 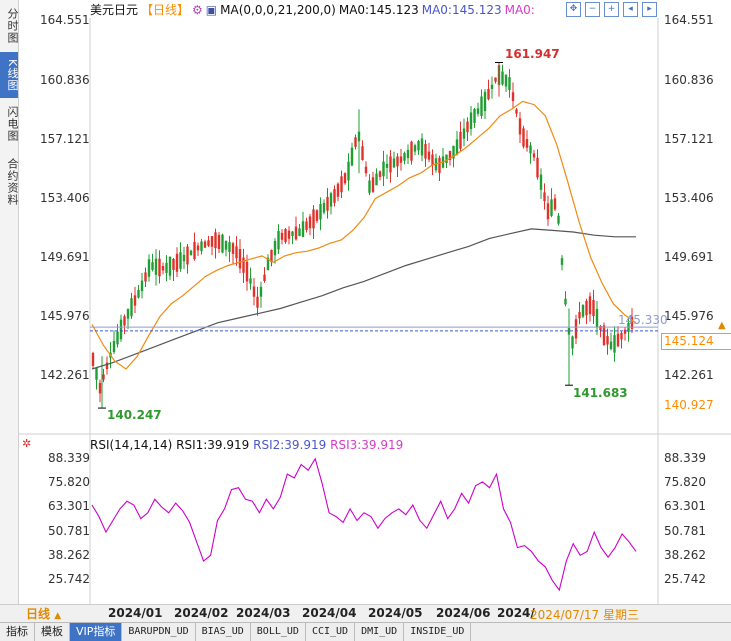 I want to click on month-label: 2024/04, so click(x=329, y=613).